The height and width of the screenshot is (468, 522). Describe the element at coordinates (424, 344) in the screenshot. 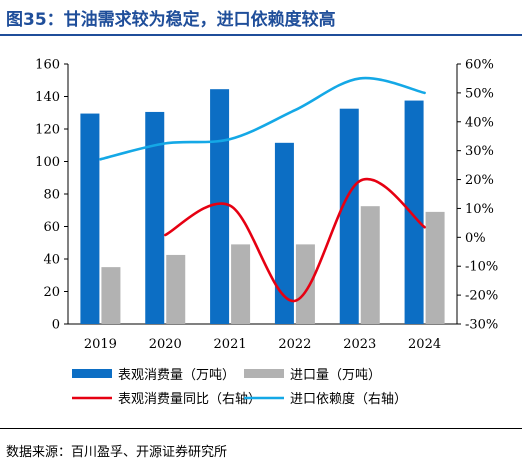

I see `x-tick-label: 2024` at that location.